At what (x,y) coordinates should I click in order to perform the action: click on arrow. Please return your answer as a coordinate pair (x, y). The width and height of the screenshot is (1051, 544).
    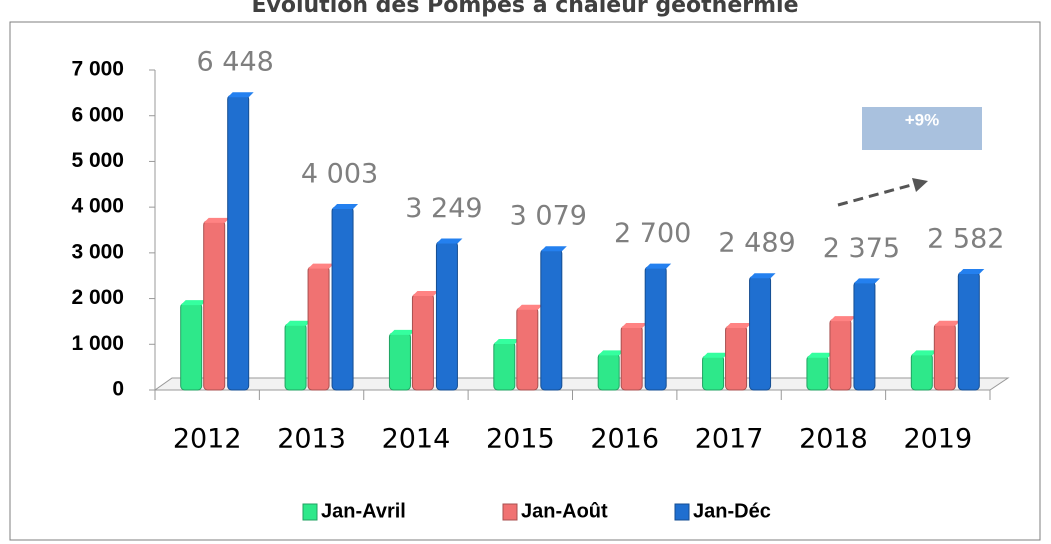
    Looking at the image, I should click on (876, 194).